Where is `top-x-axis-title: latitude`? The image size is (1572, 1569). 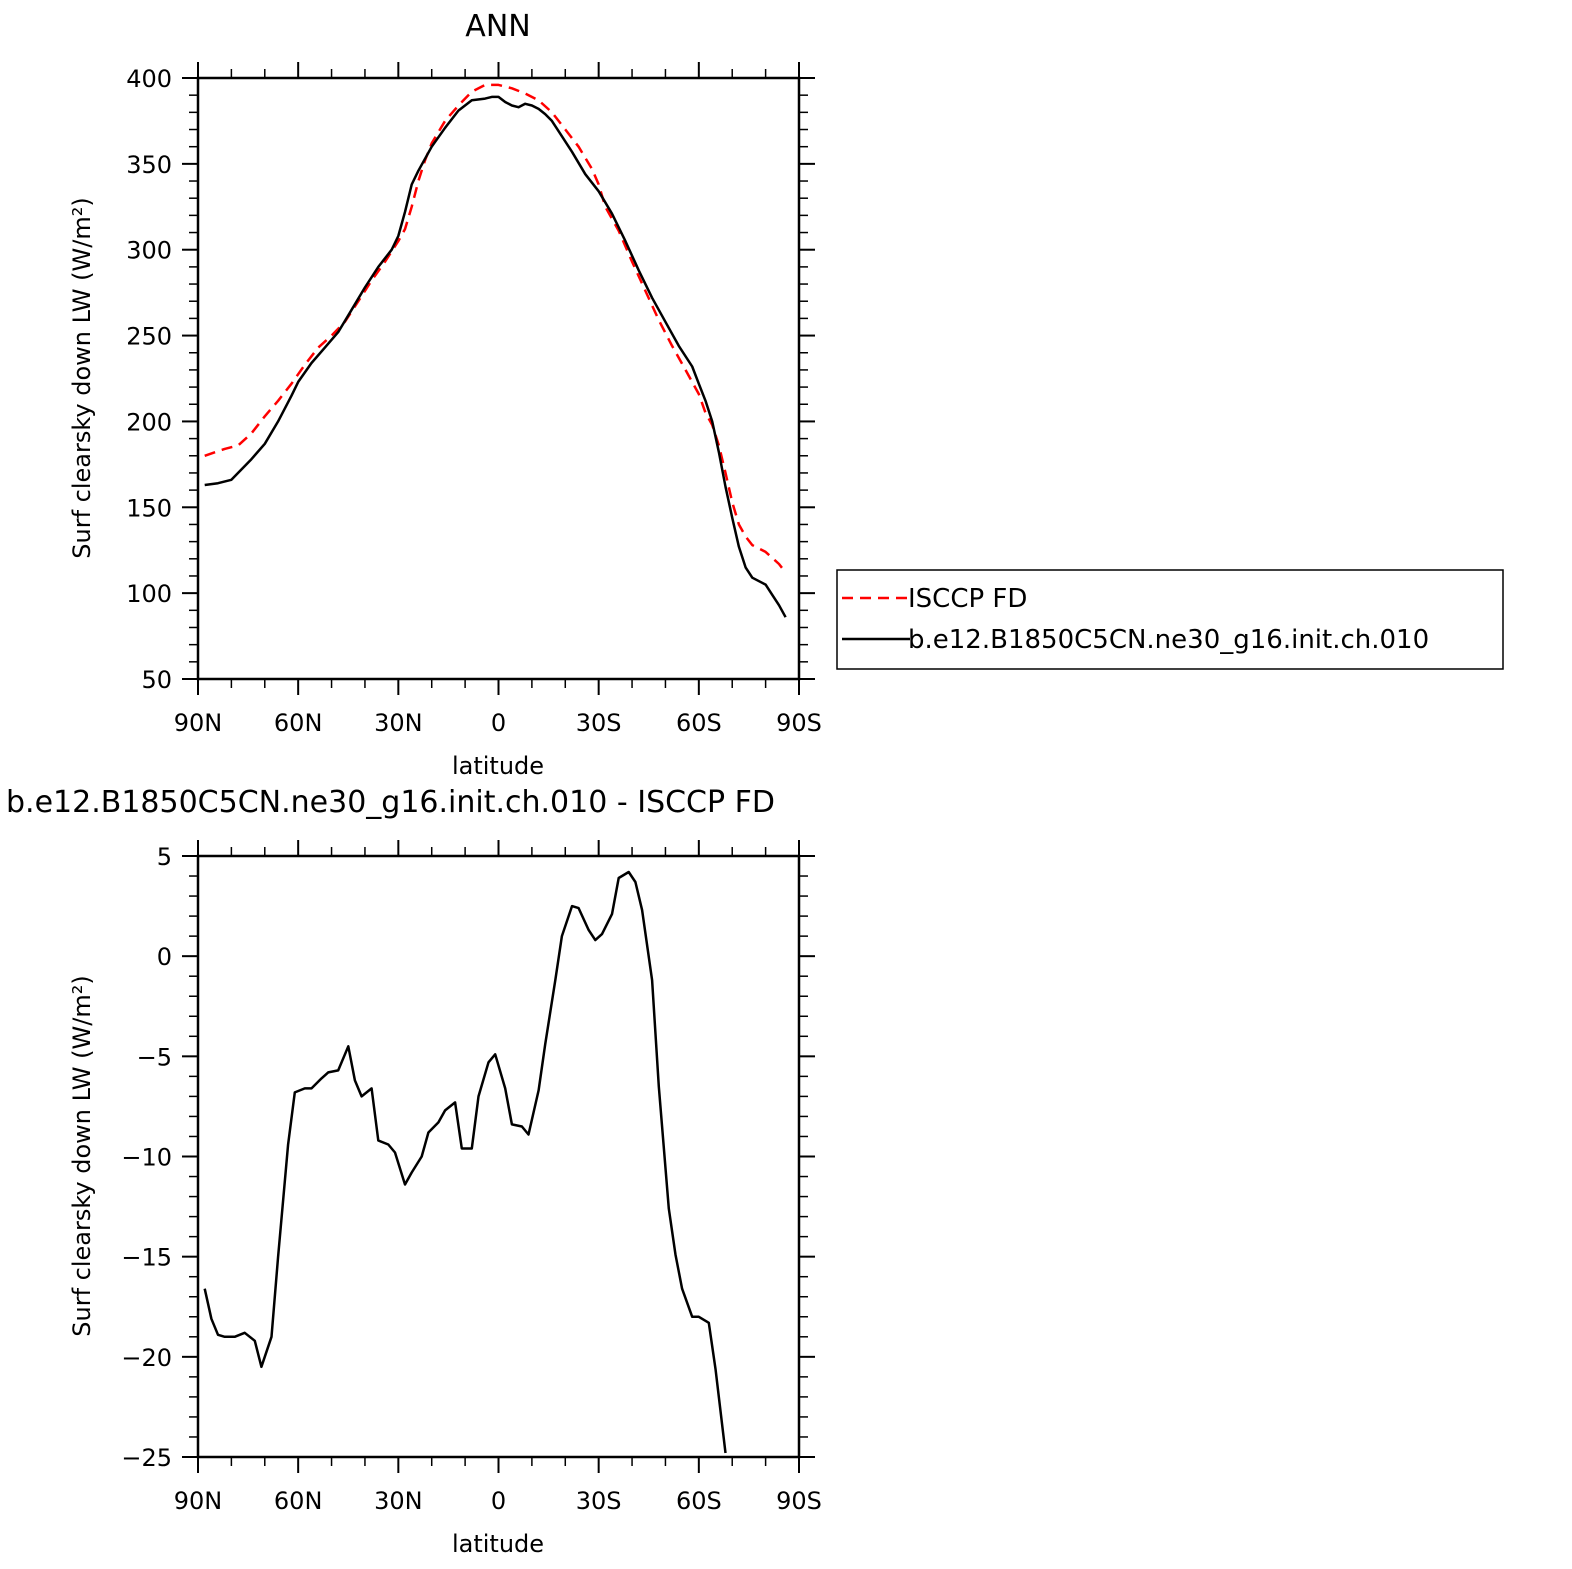
top-x-axis-title: latitude is located at coordinates (498, 766).